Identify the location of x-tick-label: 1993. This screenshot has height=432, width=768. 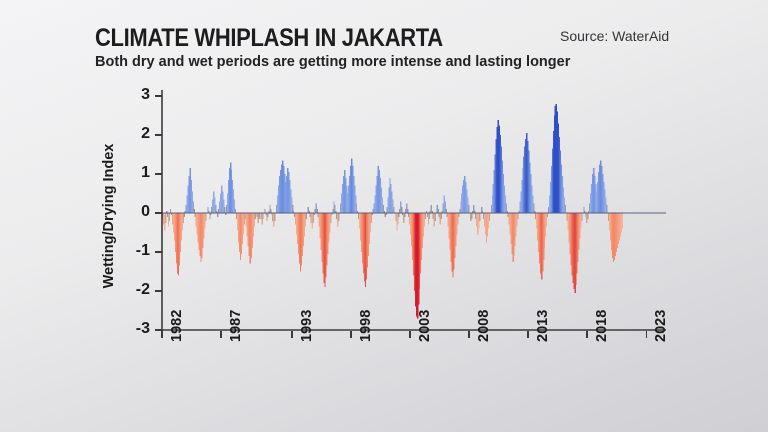
(306, 325).